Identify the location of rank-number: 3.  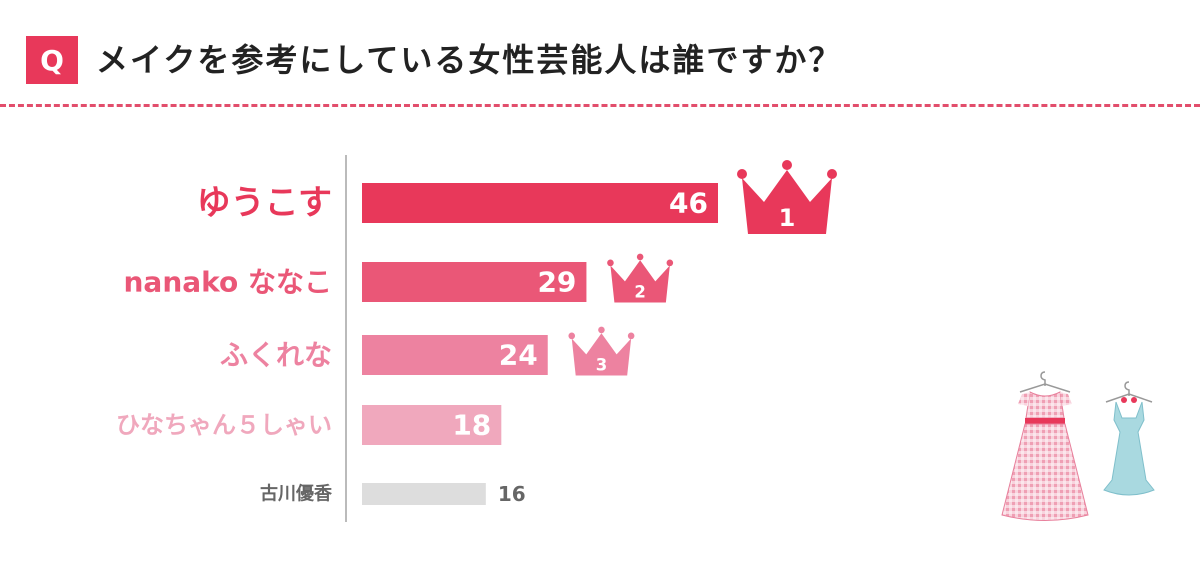
(602, 364).